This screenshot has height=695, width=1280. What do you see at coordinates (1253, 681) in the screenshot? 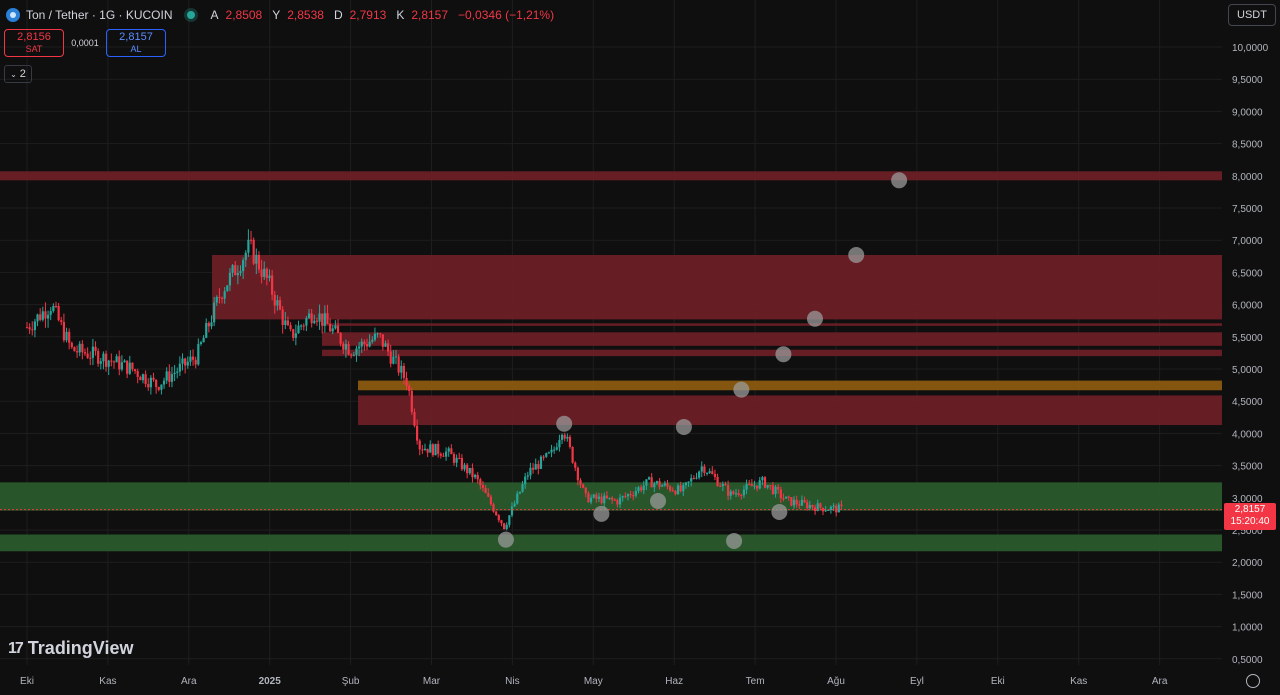
I see `gear-icon` at bounding box center [1253, 681].